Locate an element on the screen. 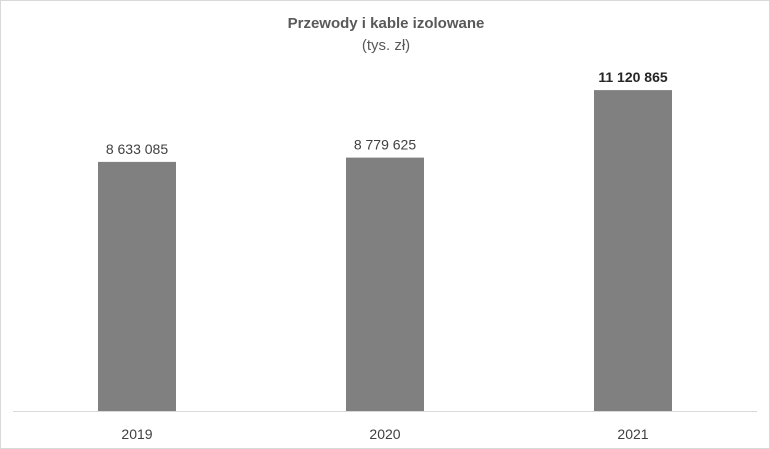 The height and width of the screenshot is (449, 770). chart-title: Przewody i kable izolowane is located at coordinates (386, 23).